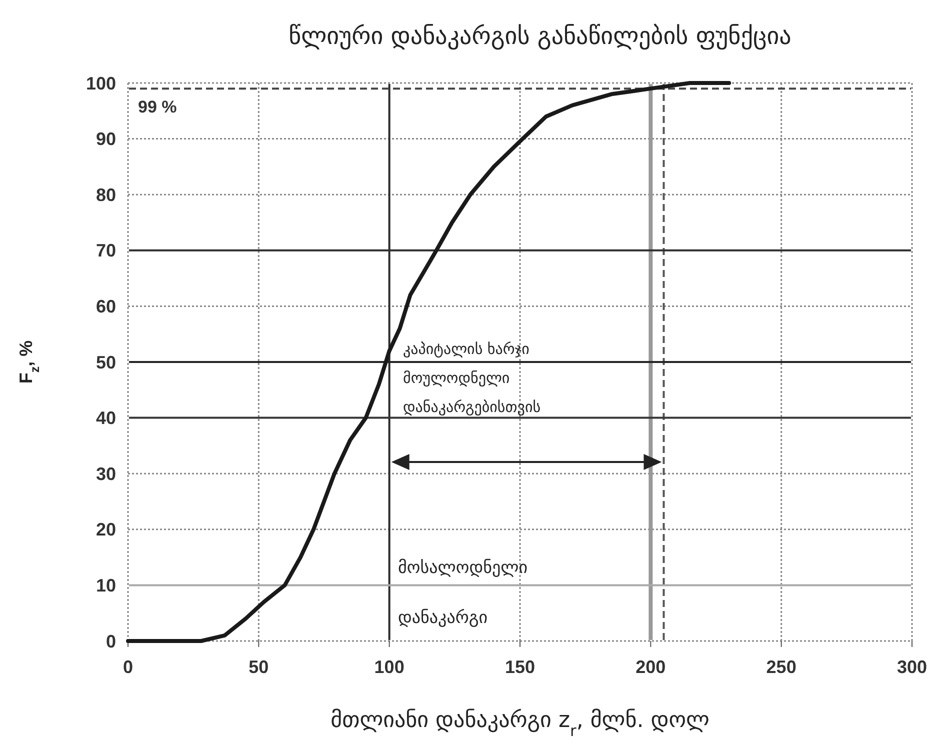 This screenshot has height=747, width=943. Describe the element at coordinates (912, 667) in the screenshot. I see `x-tick-label: 300` at that location.